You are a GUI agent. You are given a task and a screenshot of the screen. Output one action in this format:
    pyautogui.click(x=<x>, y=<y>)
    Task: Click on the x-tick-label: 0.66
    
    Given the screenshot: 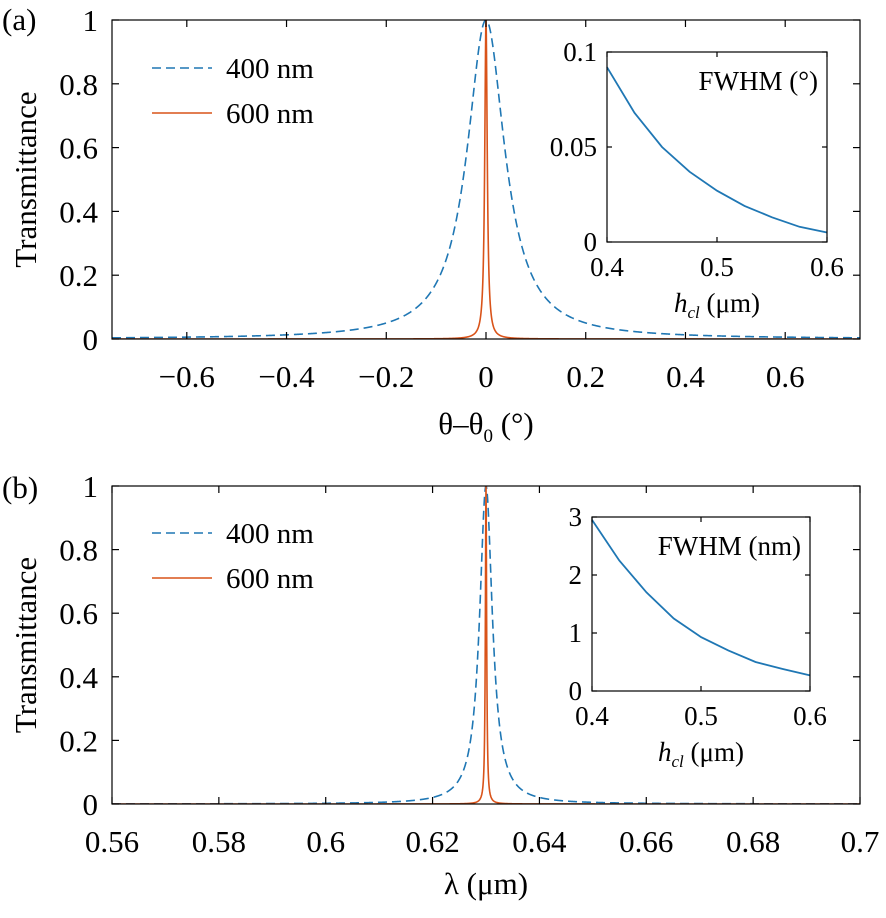 What is the action you would take?
    pyautogui.click(x=646, y=841)
    